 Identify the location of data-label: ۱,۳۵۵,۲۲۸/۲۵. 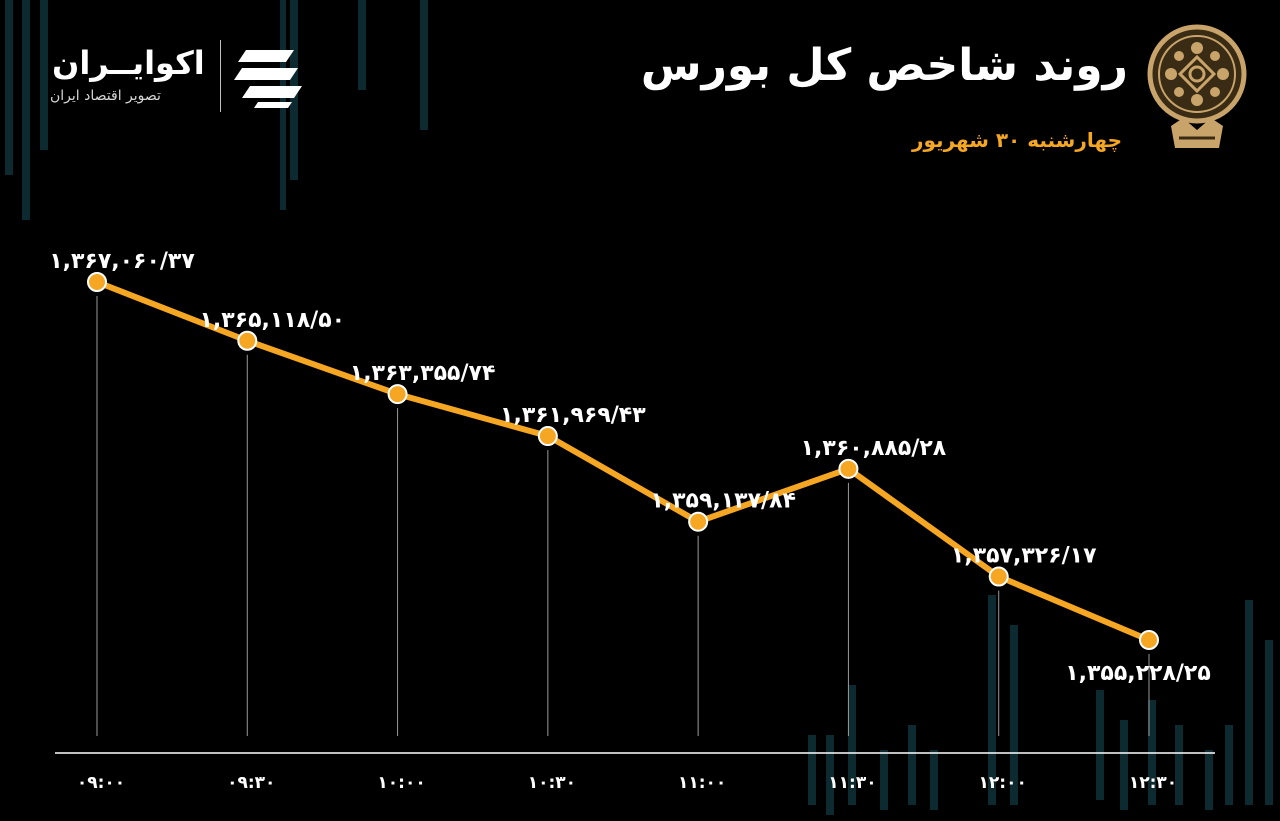
(1138, 673).